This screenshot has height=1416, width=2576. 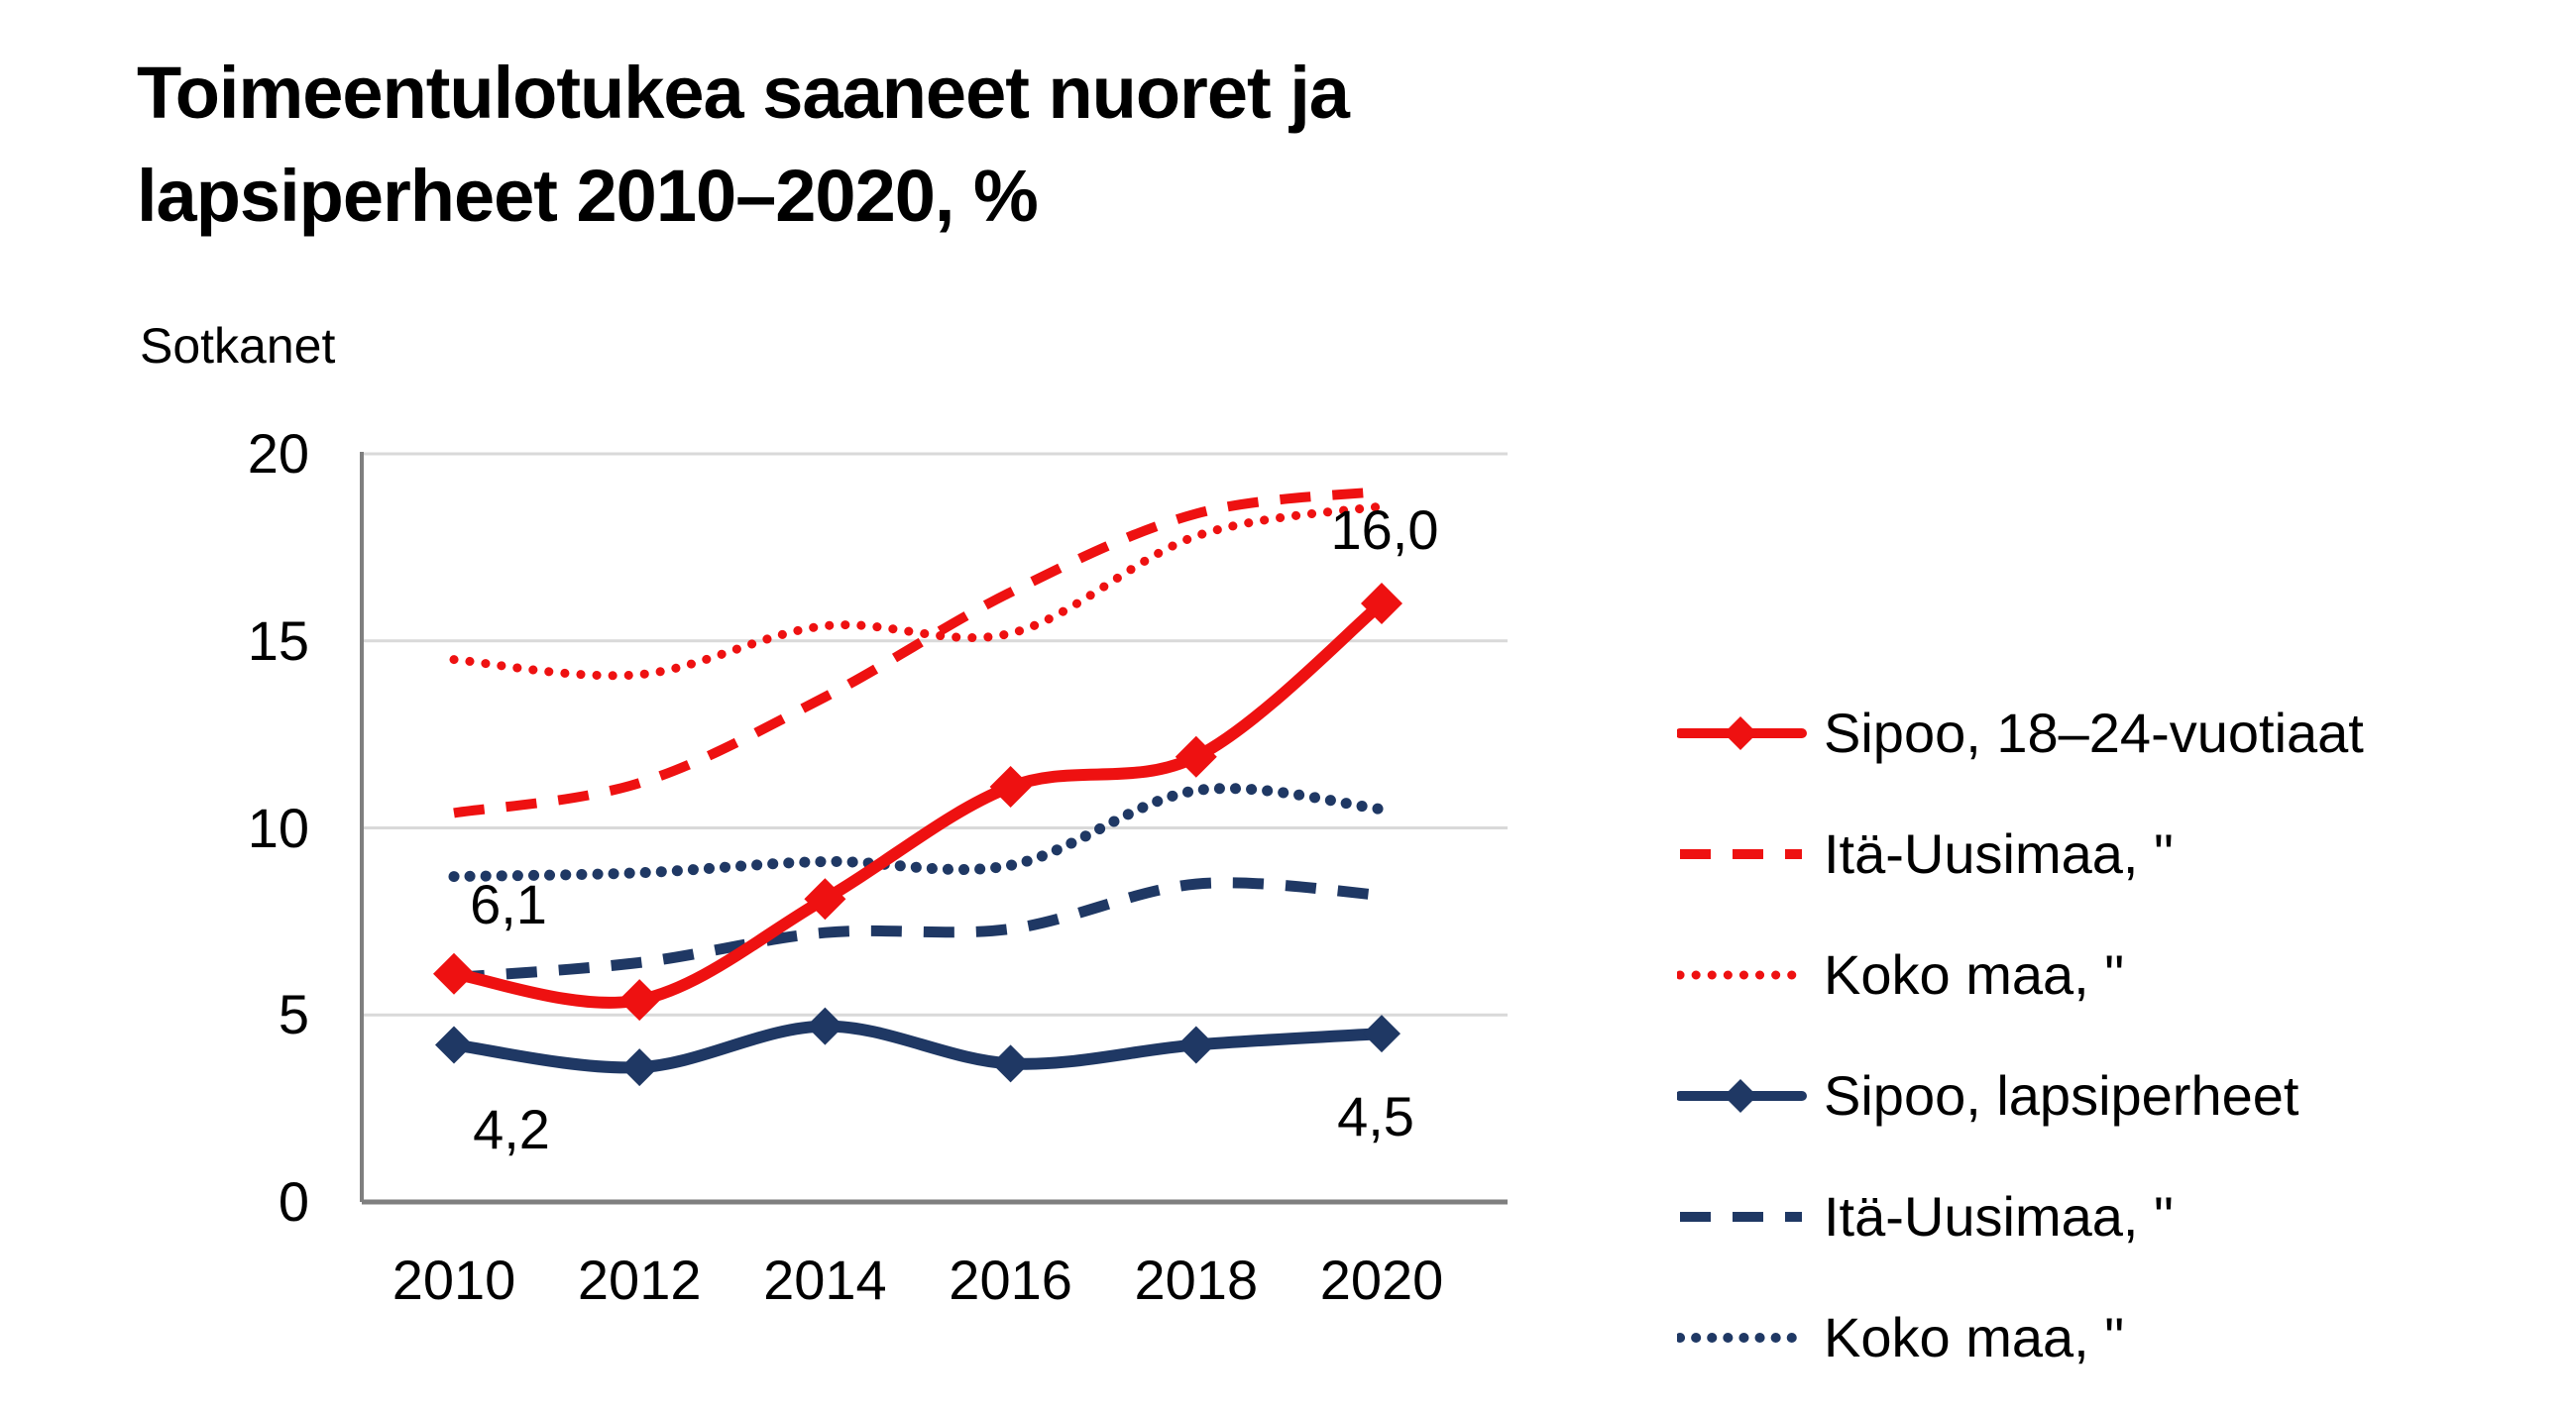 I want to click on y-tick-label: 15, so click(x=278, y=640).